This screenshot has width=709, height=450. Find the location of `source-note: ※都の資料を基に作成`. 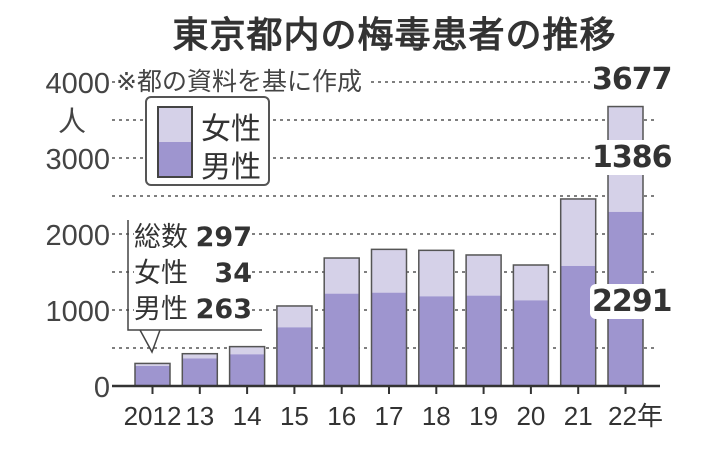

source-note: ※都の資料を基に作成 is located at coordinates (242, 80).